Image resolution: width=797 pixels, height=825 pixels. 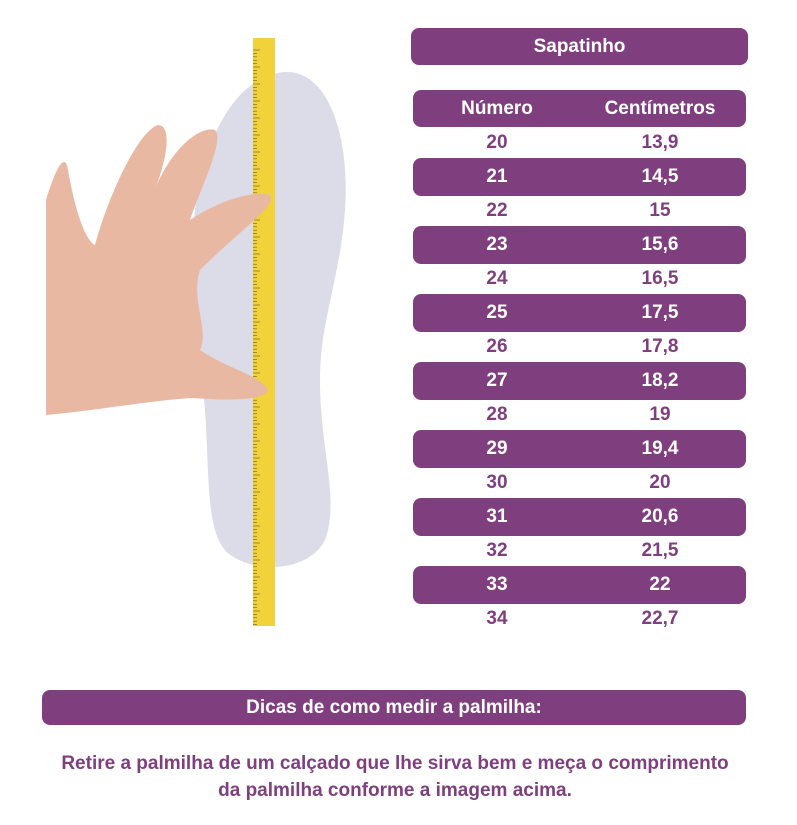 What do you see at coordinates (264, 332) in the screenshot?
I see `measuring-tape-image` at bounding box center [264, 332].